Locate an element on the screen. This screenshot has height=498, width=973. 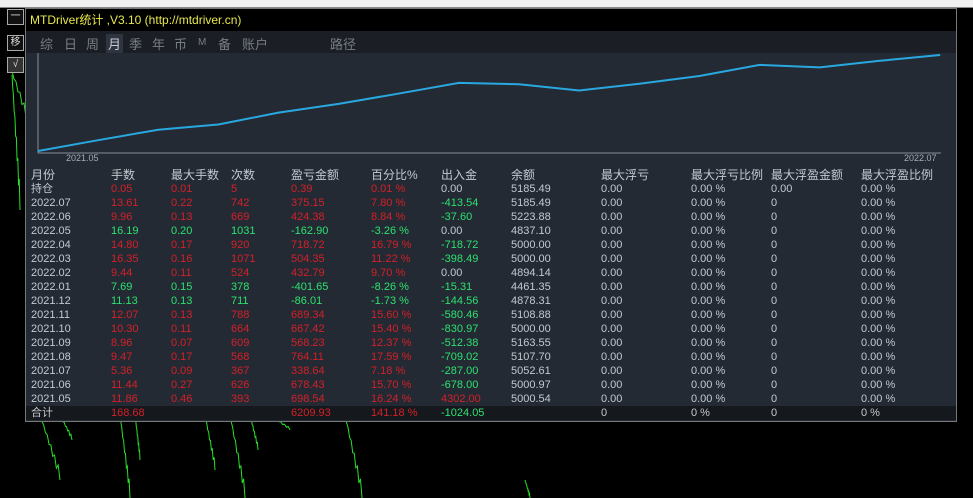
cell-col-4: 689.34 is located at coordinates (308, 315).